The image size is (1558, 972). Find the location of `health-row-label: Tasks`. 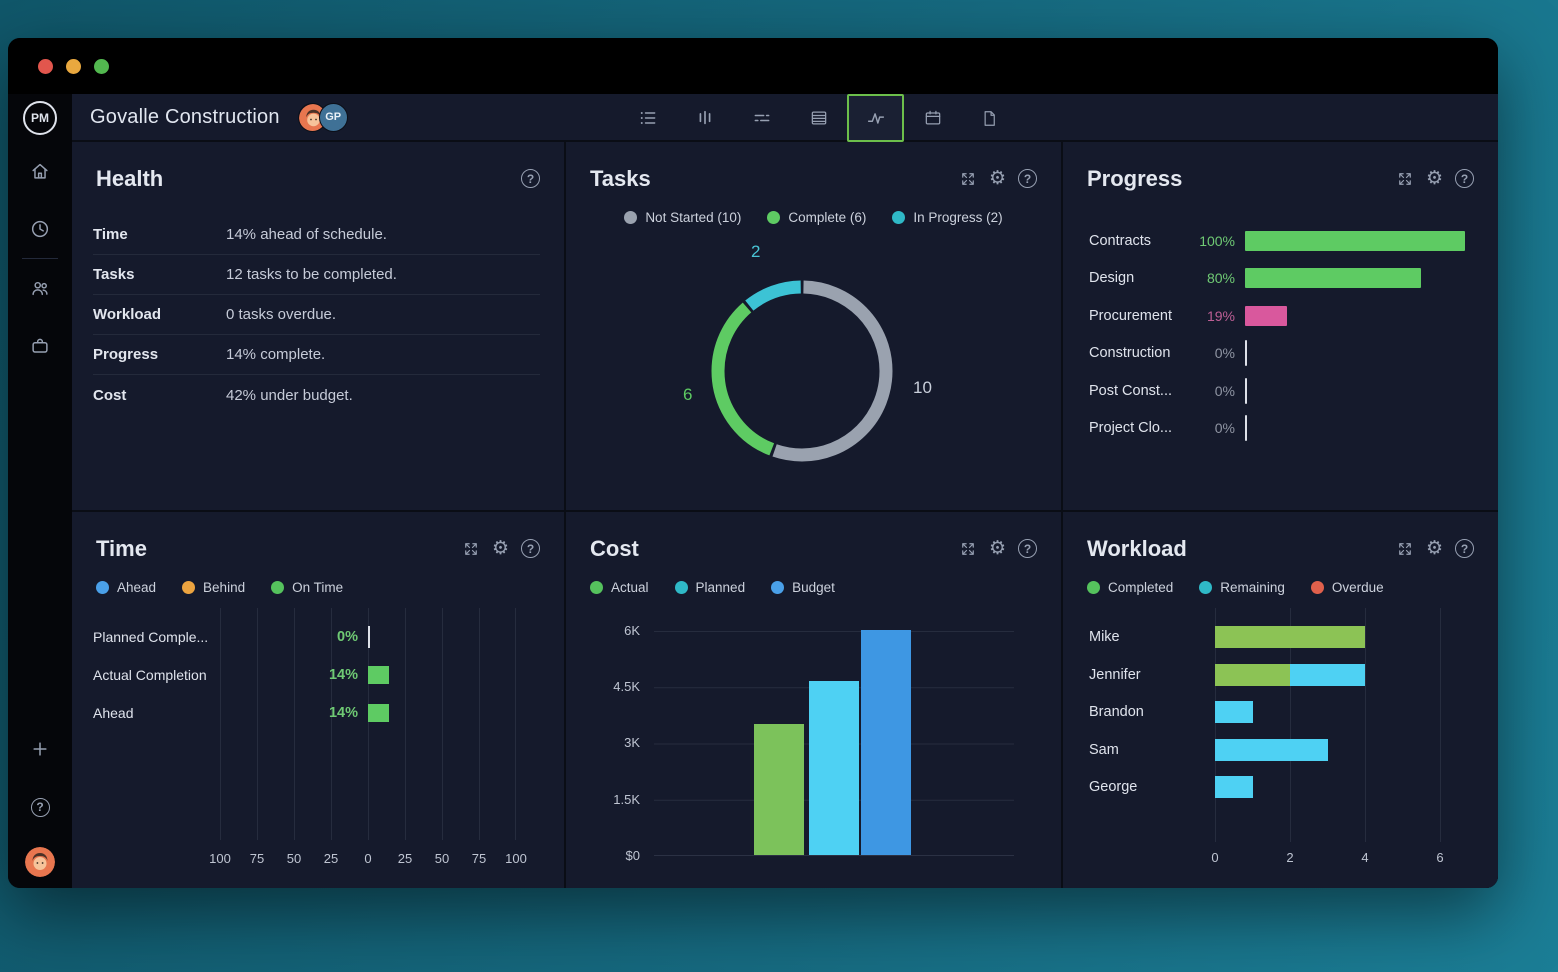

health-row-label: Tasks is located at coordinates (114, 274).